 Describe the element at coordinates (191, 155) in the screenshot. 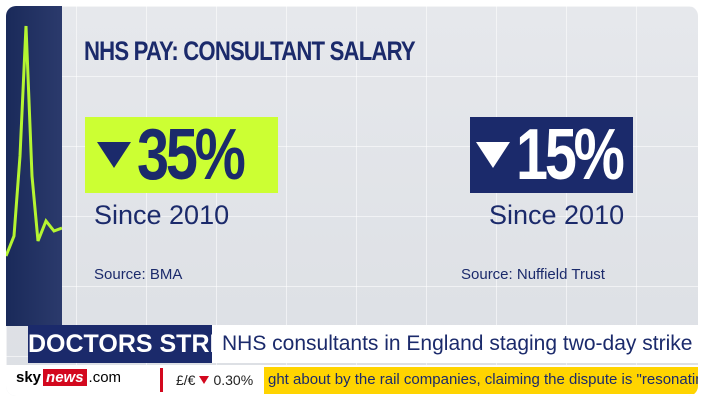

I see `stat-value: 35%` at that location.